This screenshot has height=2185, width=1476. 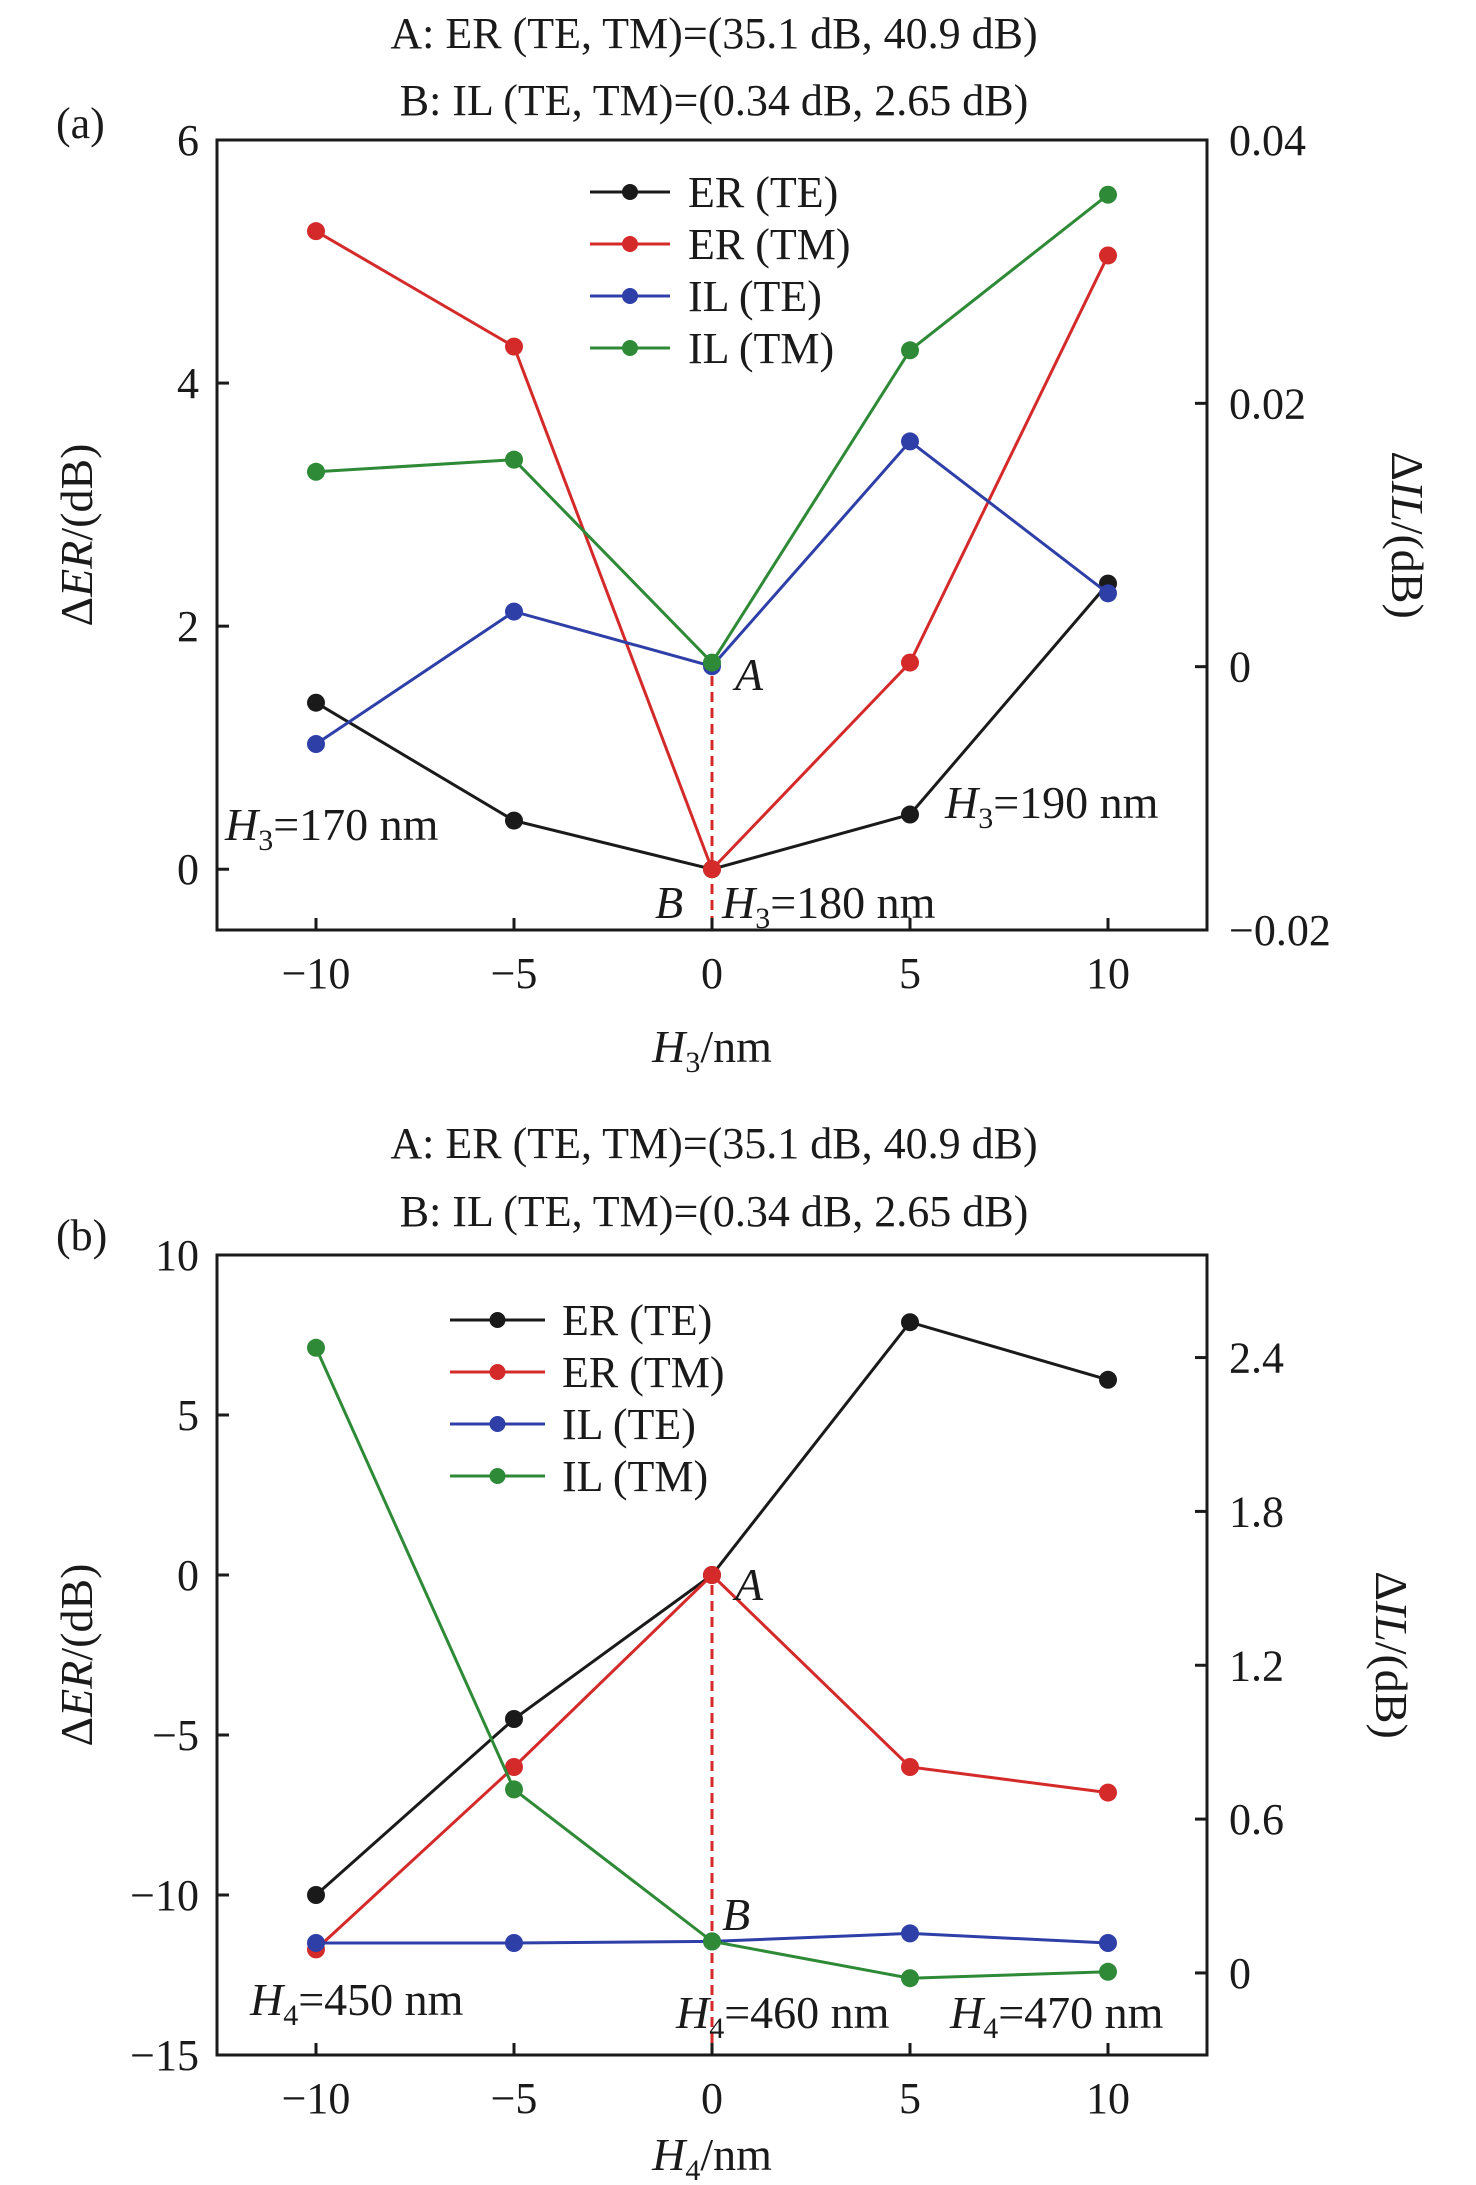 I want to click on panel-a-param-left: H3=170 nm, so click(x=331, y=828).